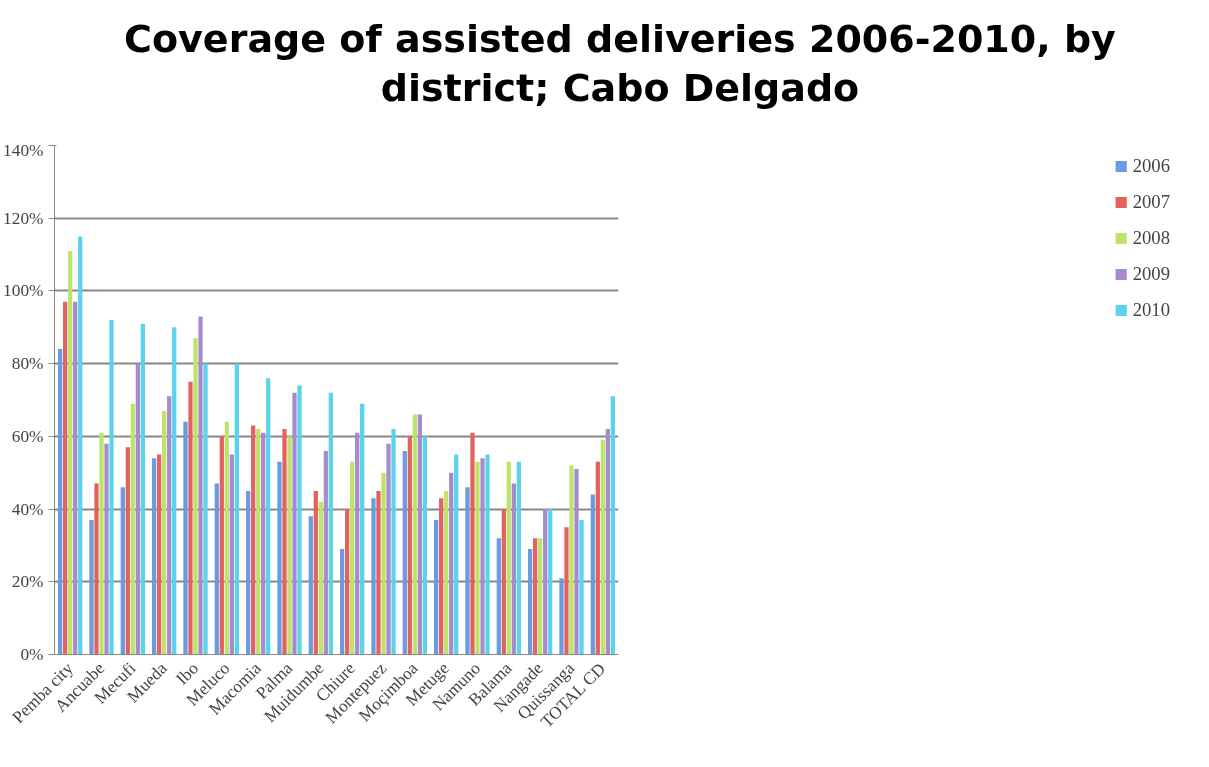  What do you see at coordinates (1151, 310) in the screenshot?
I see `legend-label: 2010` at bounding box center [1151, 310].